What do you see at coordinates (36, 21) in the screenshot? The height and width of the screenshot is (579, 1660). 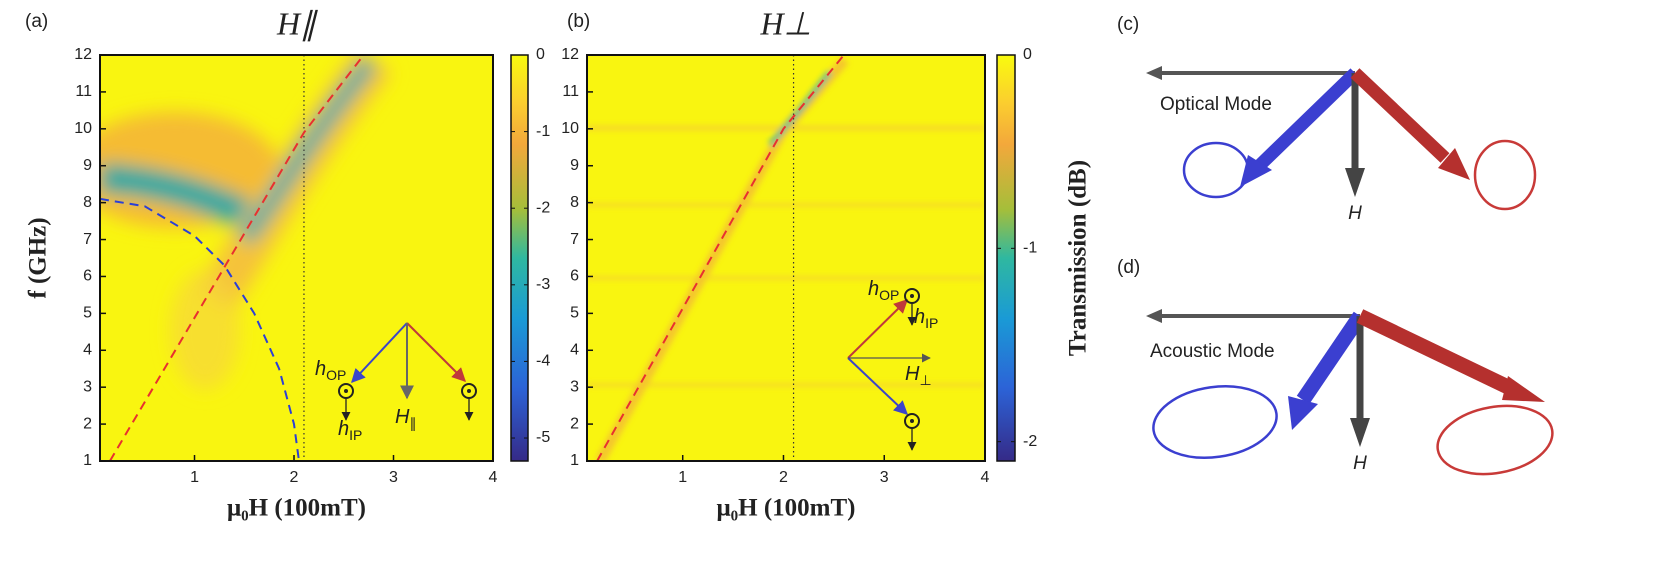 I see `panel-label: (a)` at bounding box center [36, 21].